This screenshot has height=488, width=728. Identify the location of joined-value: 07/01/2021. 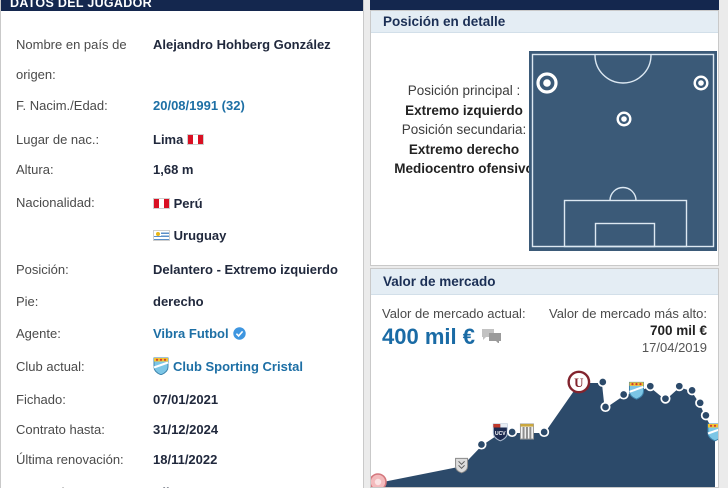
(186, 399).